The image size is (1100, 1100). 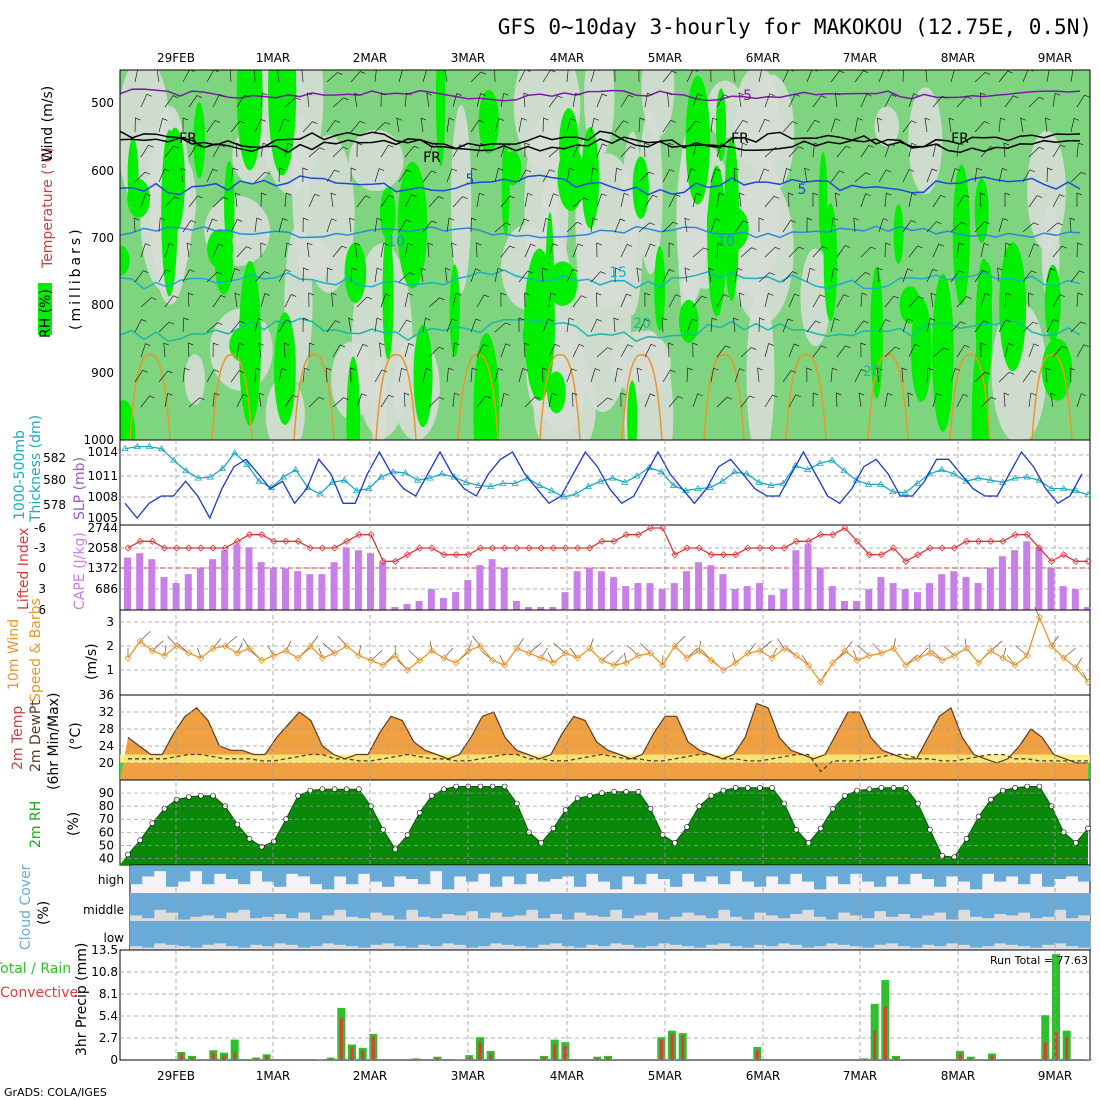 I want to click on slp-ticks: 582 580 578 1014 1011 1008 1005, so click(x=80, y=485).